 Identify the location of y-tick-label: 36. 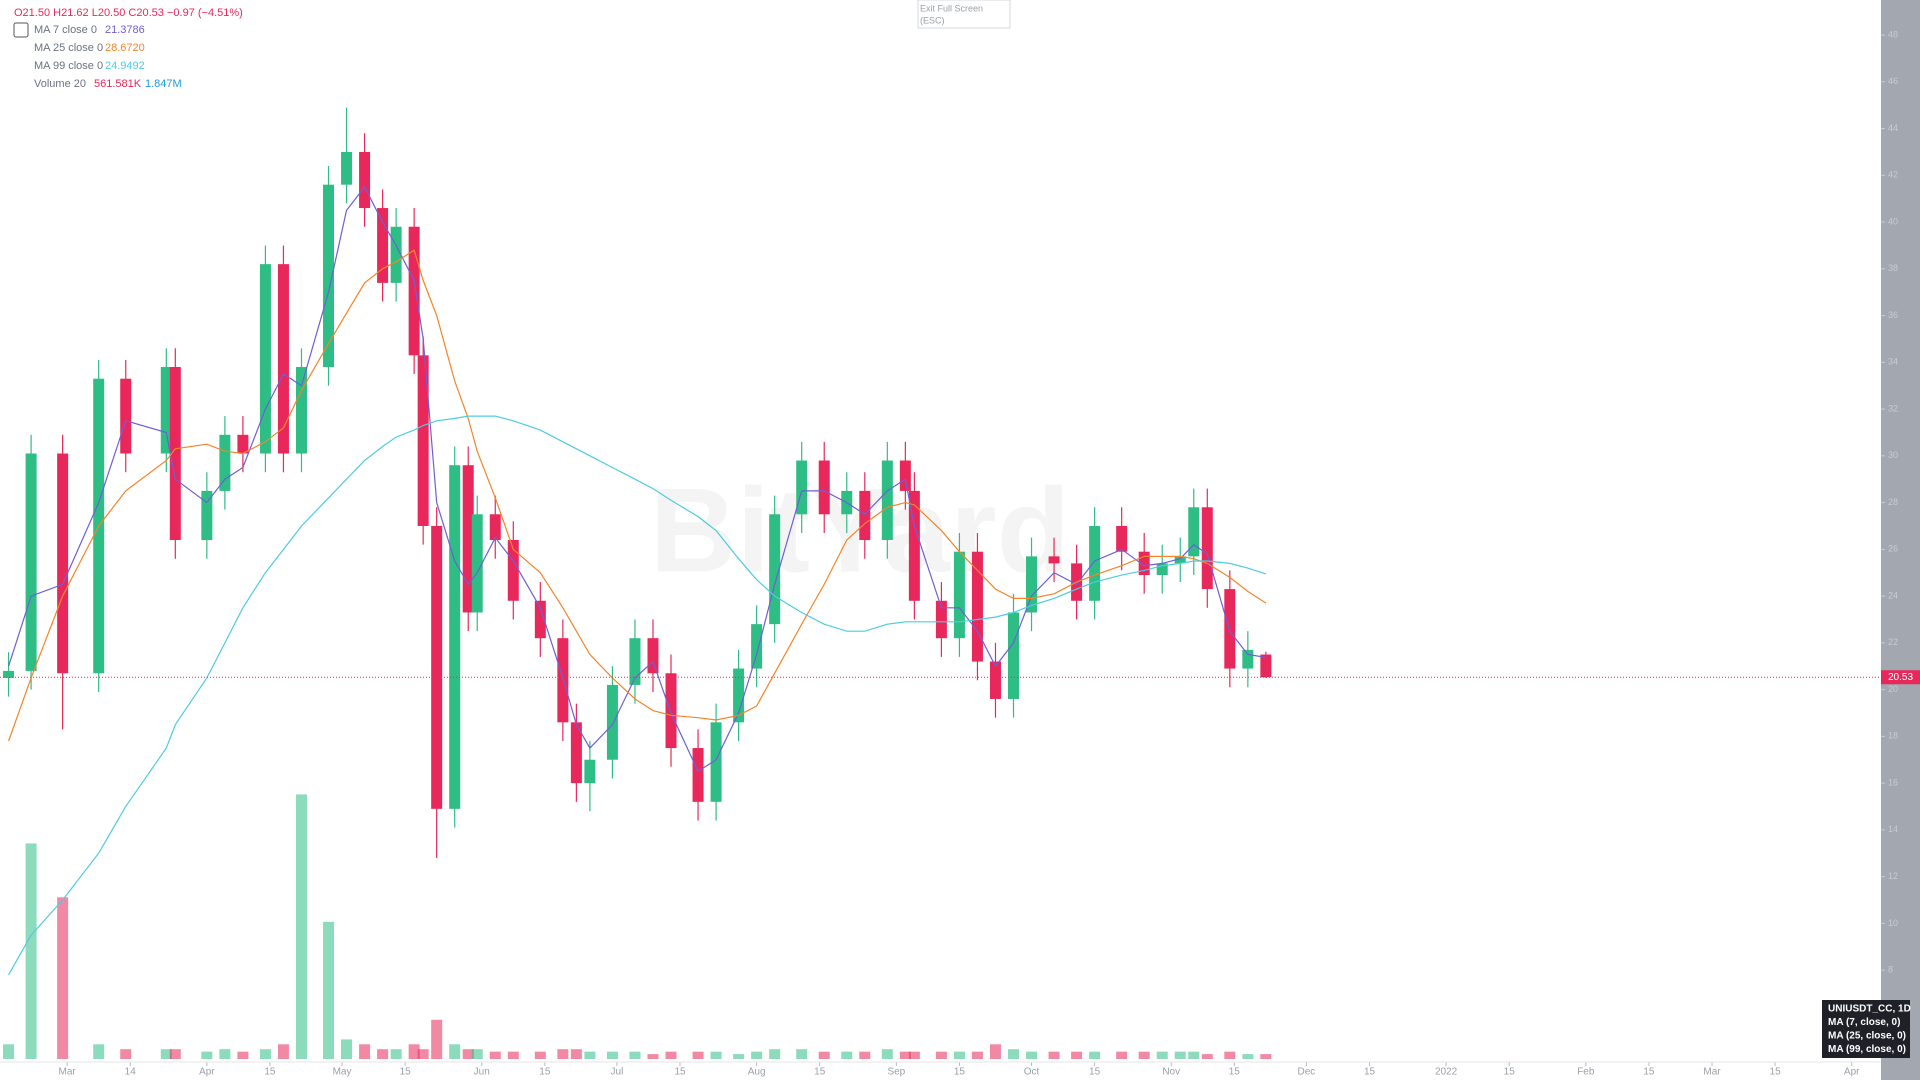
(1893, 315).